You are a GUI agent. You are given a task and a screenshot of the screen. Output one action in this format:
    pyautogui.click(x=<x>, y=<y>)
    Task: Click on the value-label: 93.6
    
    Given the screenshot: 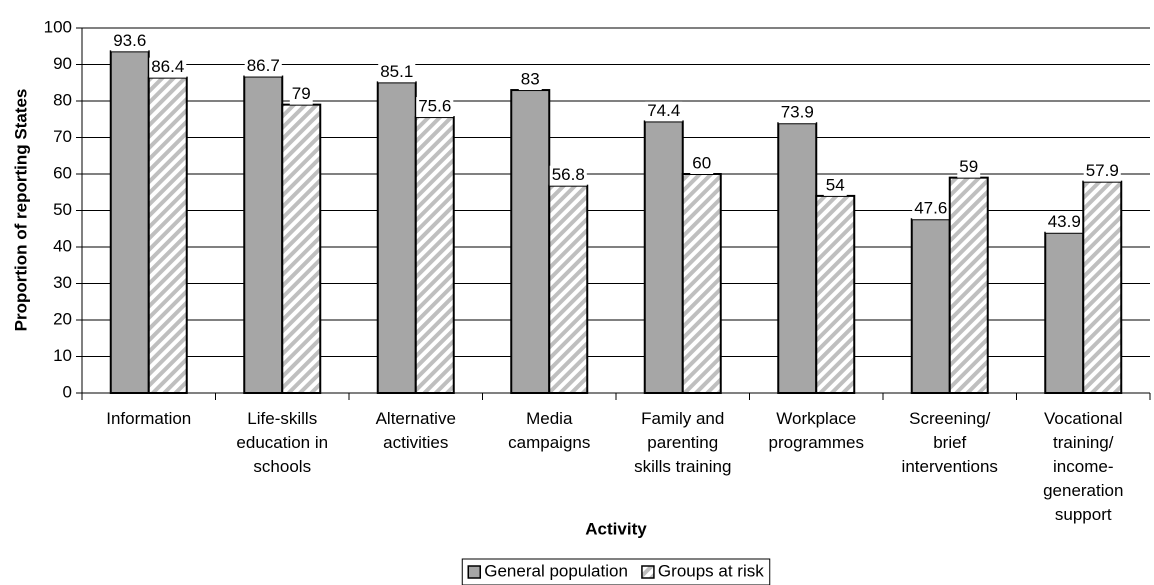 What is the action you would take?
    pyautogui.click(x=129, y=40)
    